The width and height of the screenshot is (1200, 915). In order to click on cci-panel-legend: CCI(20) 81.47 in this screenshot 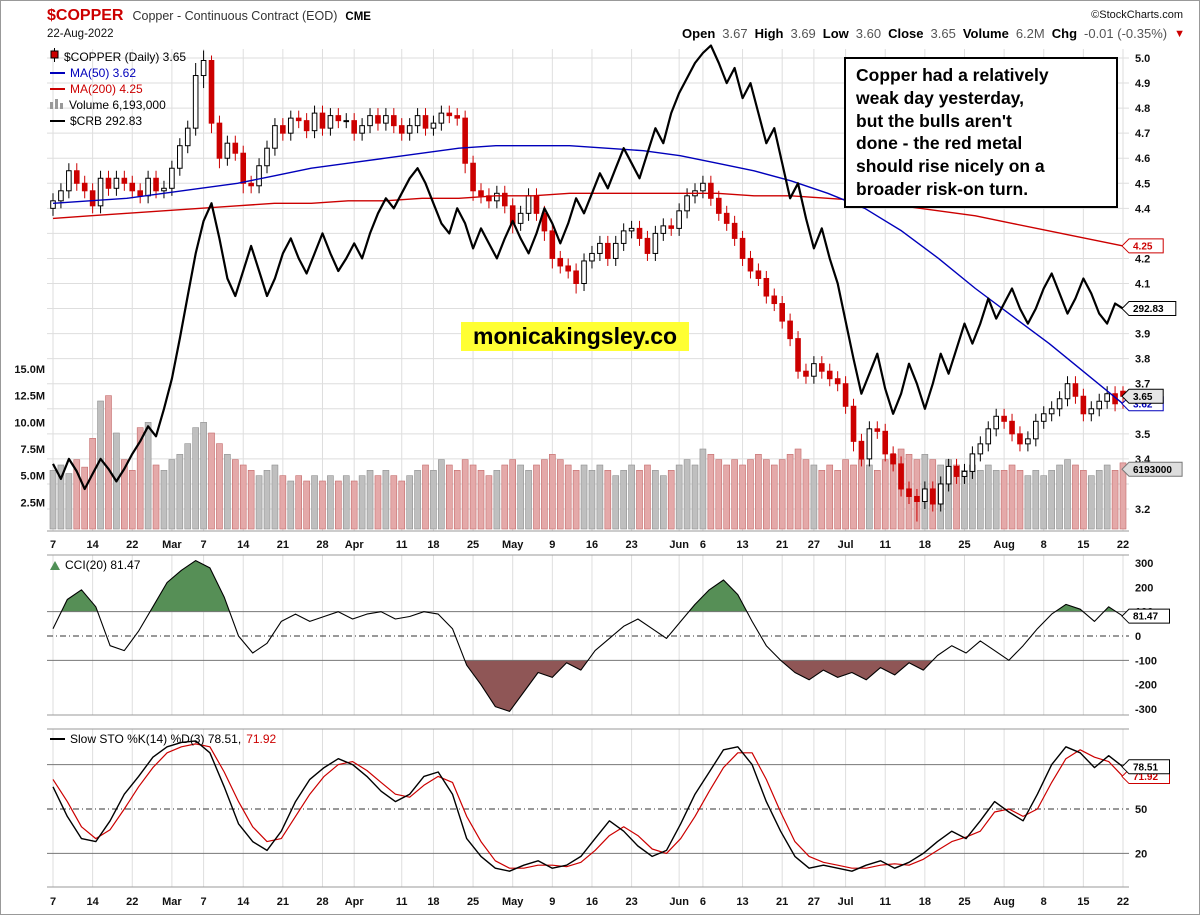, I will do `click(95, 565)`.